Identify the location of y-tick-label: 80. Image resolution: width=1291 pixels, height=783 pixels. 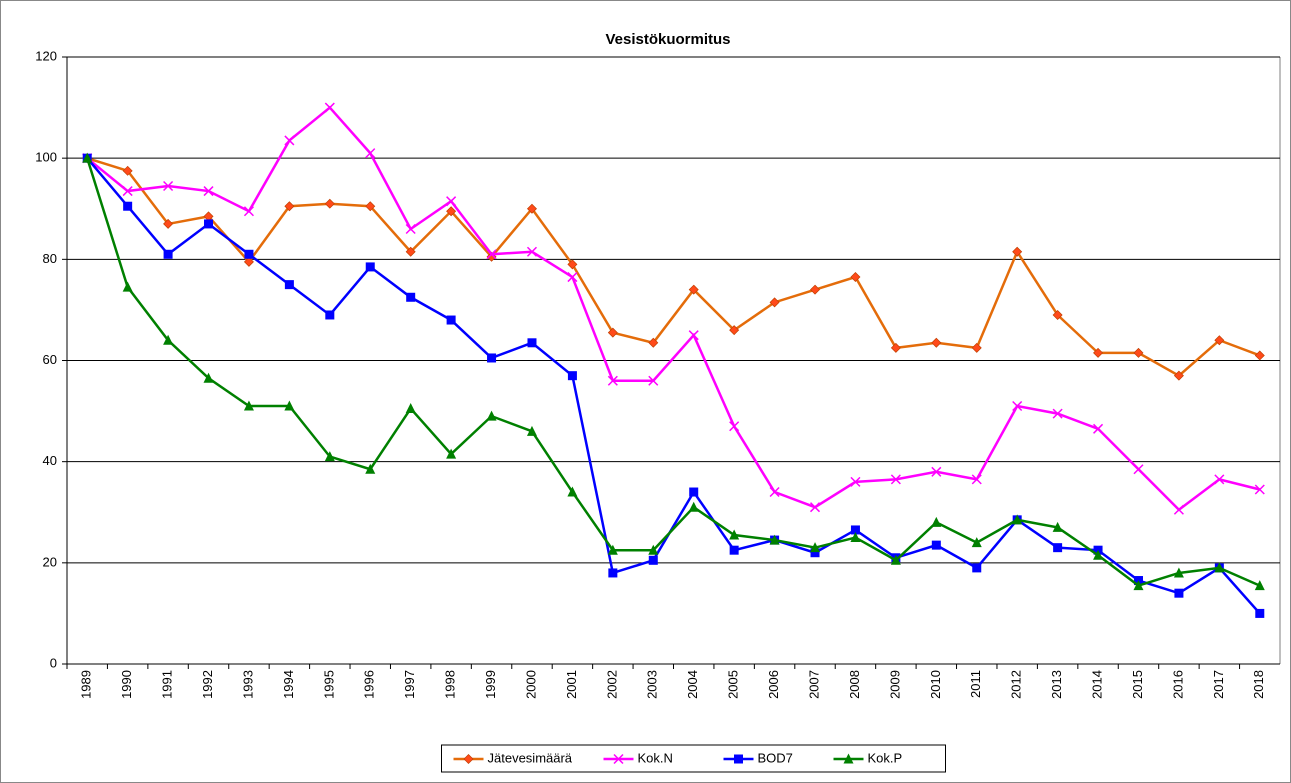
(50, 258).